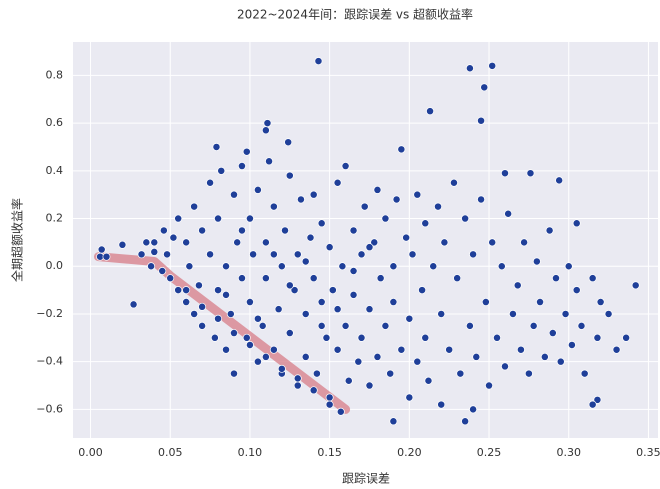 The width and height of the screenshot is (660, 489). Describe the element at coordinates (49, 408) in the screenshot. I see `y-tick-label: −0.6` at that location.